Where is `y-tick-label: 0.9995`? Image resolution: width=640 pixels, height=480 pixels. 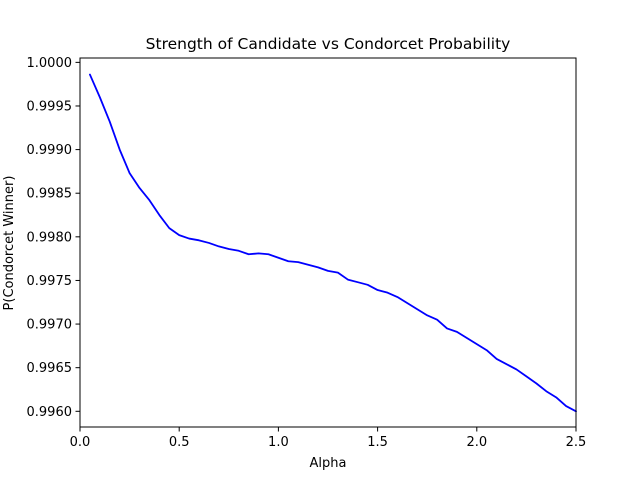 y-tick-label: 0.9995 is located at coordinates (50, 106).